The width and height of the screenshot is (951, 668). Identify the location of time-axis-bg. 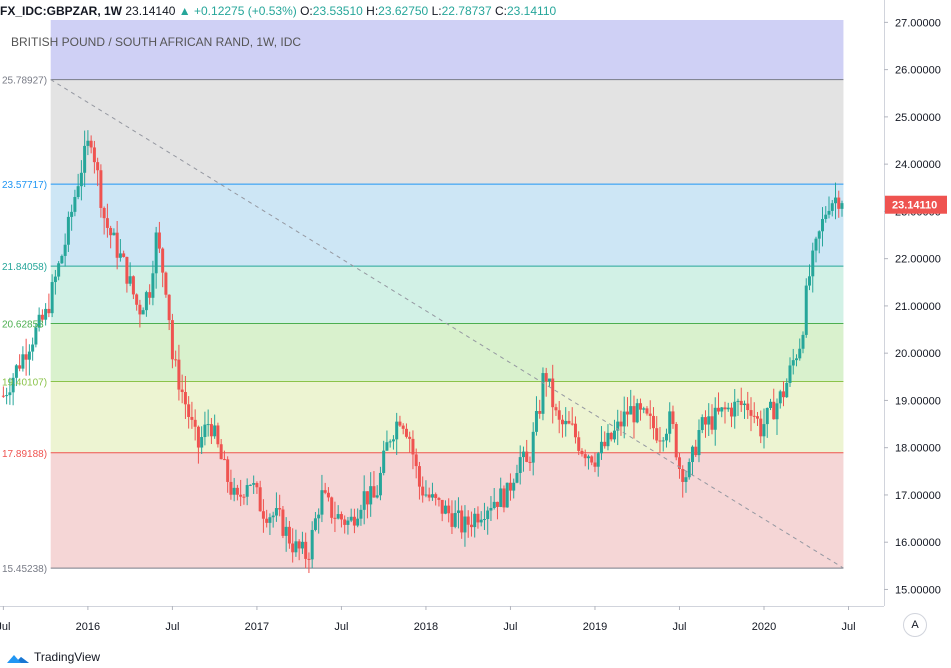
(475, 626).